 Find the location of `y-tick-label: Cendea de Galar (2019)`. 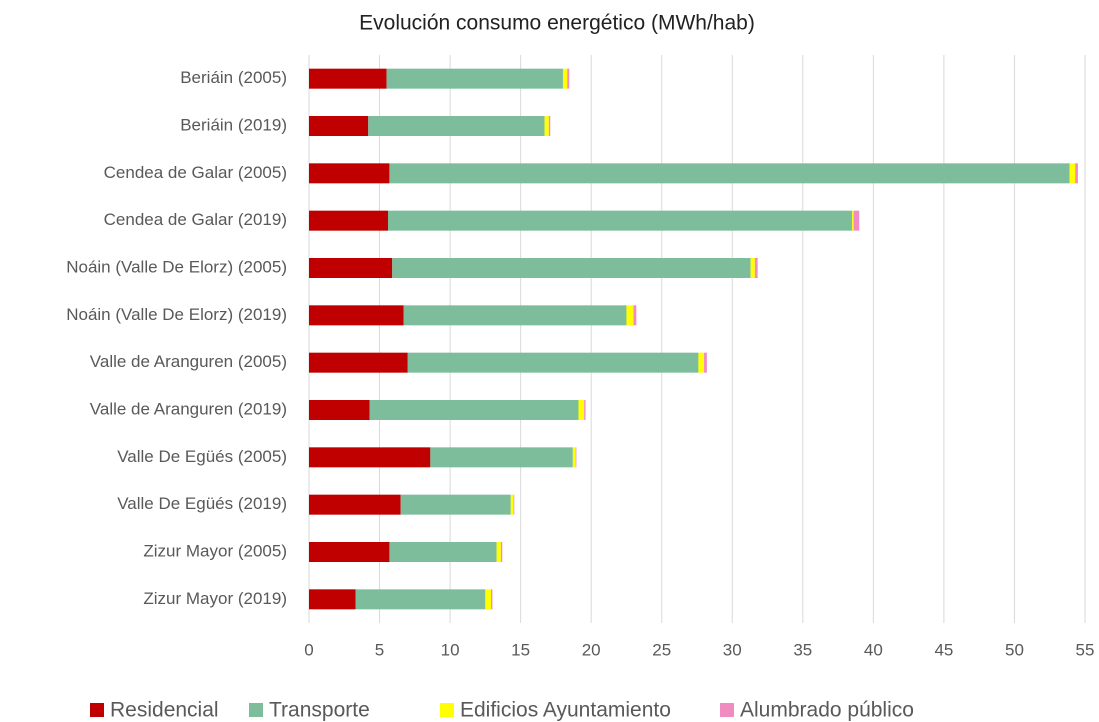

y-tick-label: Cendea de Galar (2019) is located at coordinates (195, 219).